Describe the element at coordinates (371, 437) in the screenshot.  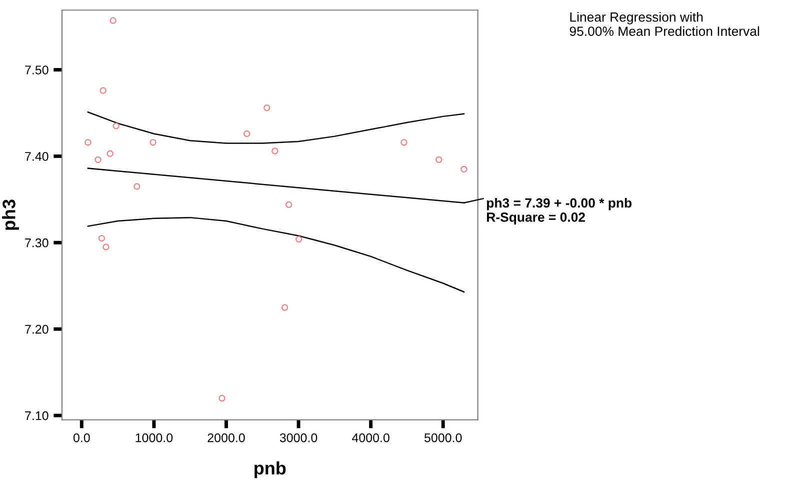
I see `x-tick-label: 4000.0` at that location.